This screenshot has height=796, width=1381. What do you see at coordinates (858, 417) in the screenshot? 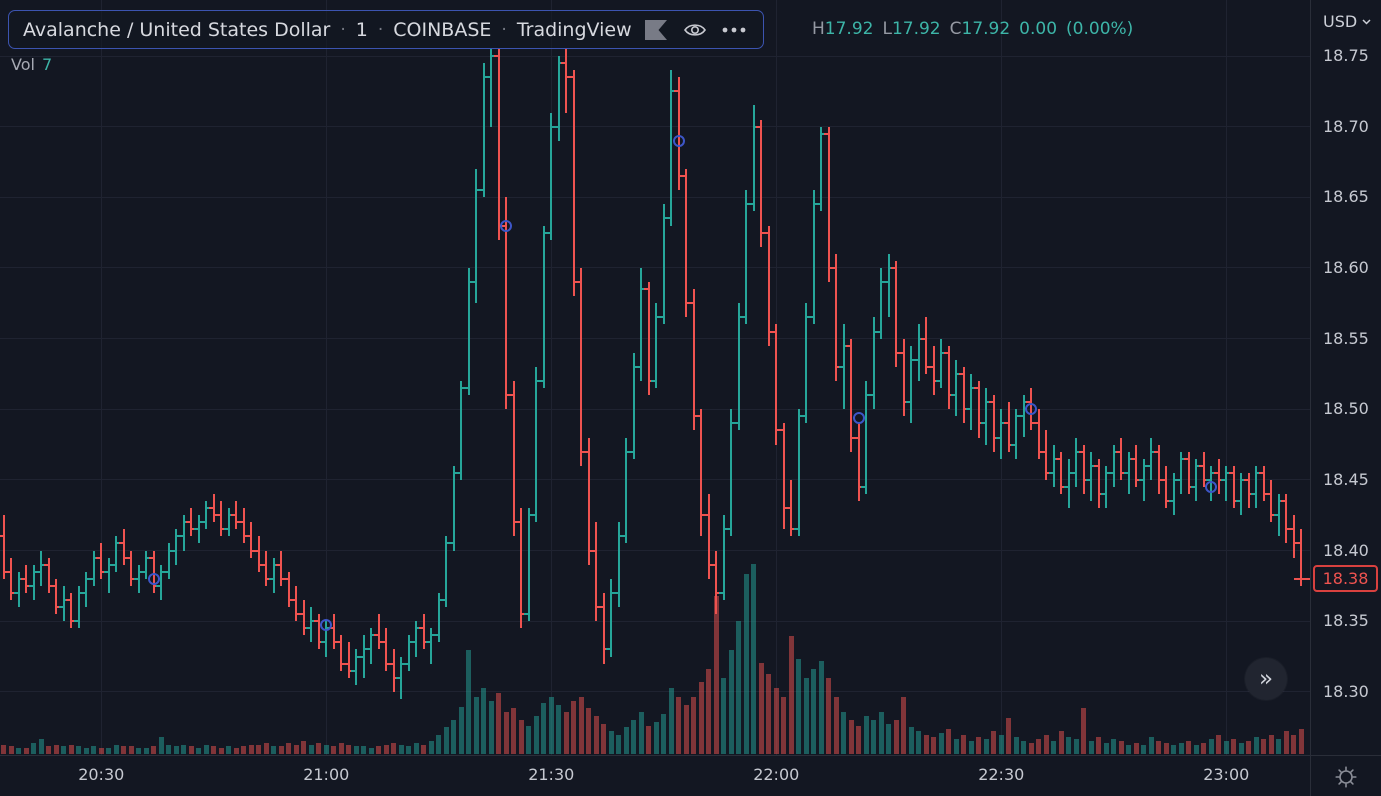
I see `trade-marker` at bounding box center [858, 417].